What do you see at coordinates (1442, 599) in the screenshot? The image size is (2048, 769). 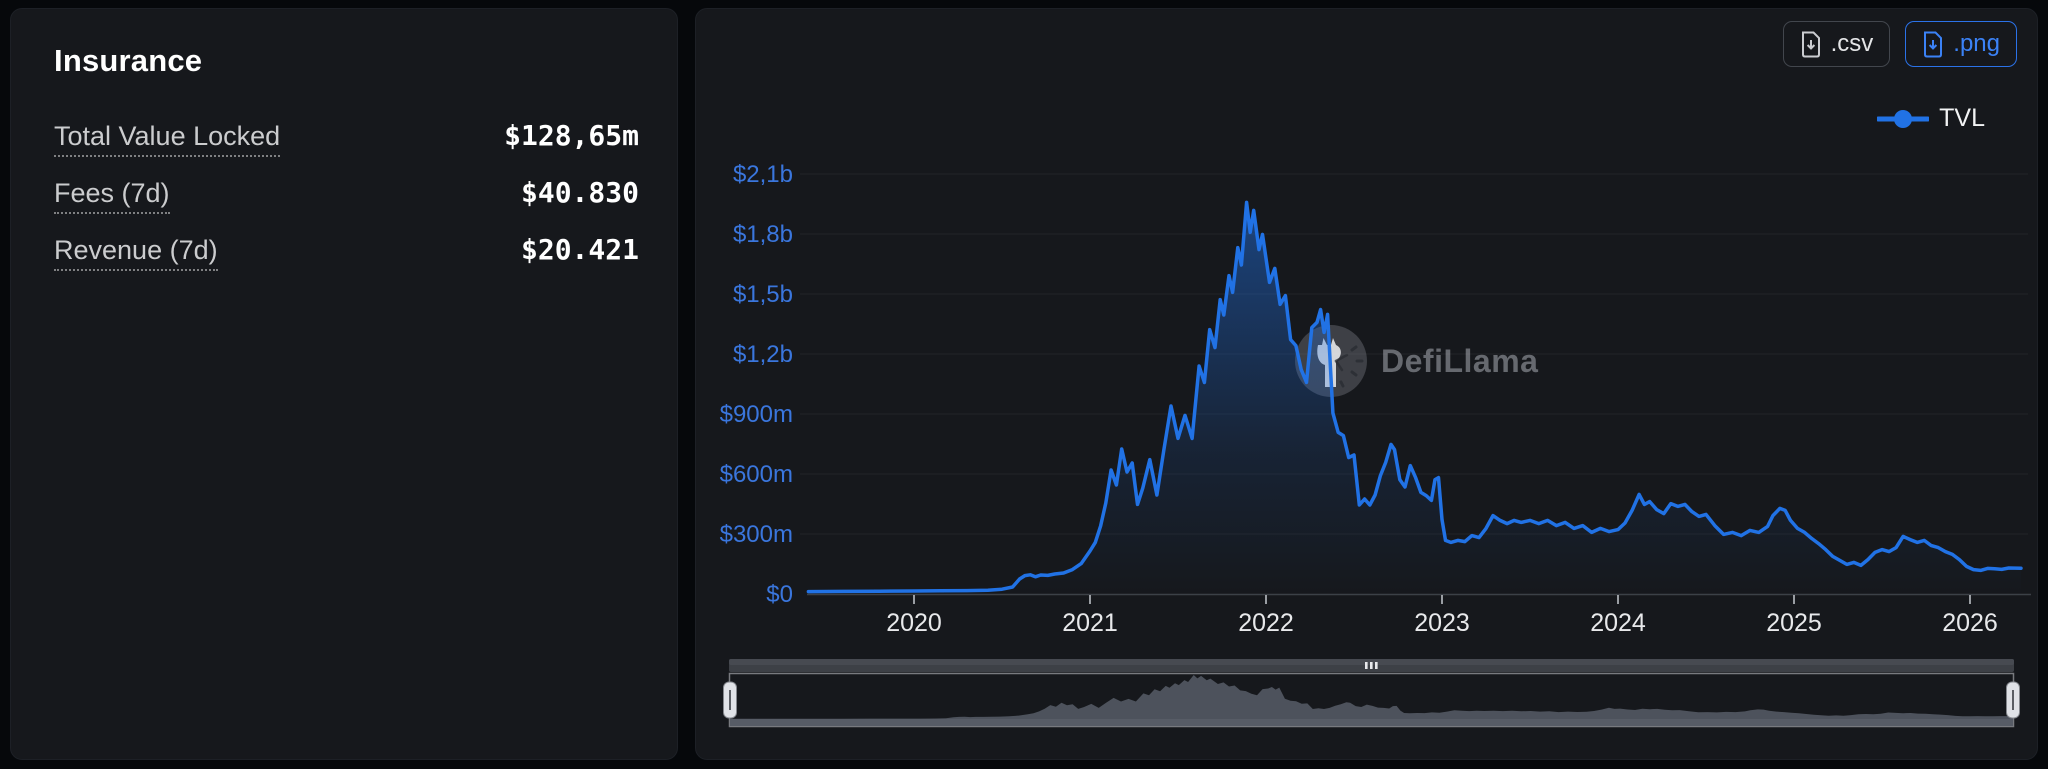 I see `x-axis-ticks` at bounding box center [1442, 599].